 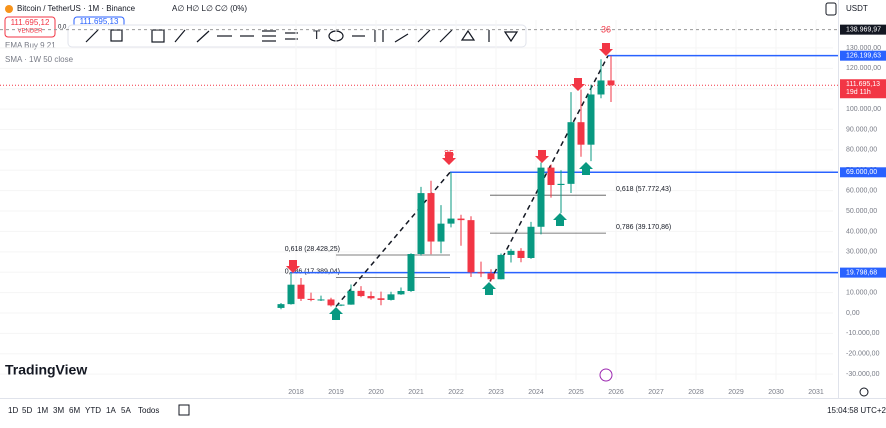 I want to click on annotation: 36, so click(x=606, y=29).